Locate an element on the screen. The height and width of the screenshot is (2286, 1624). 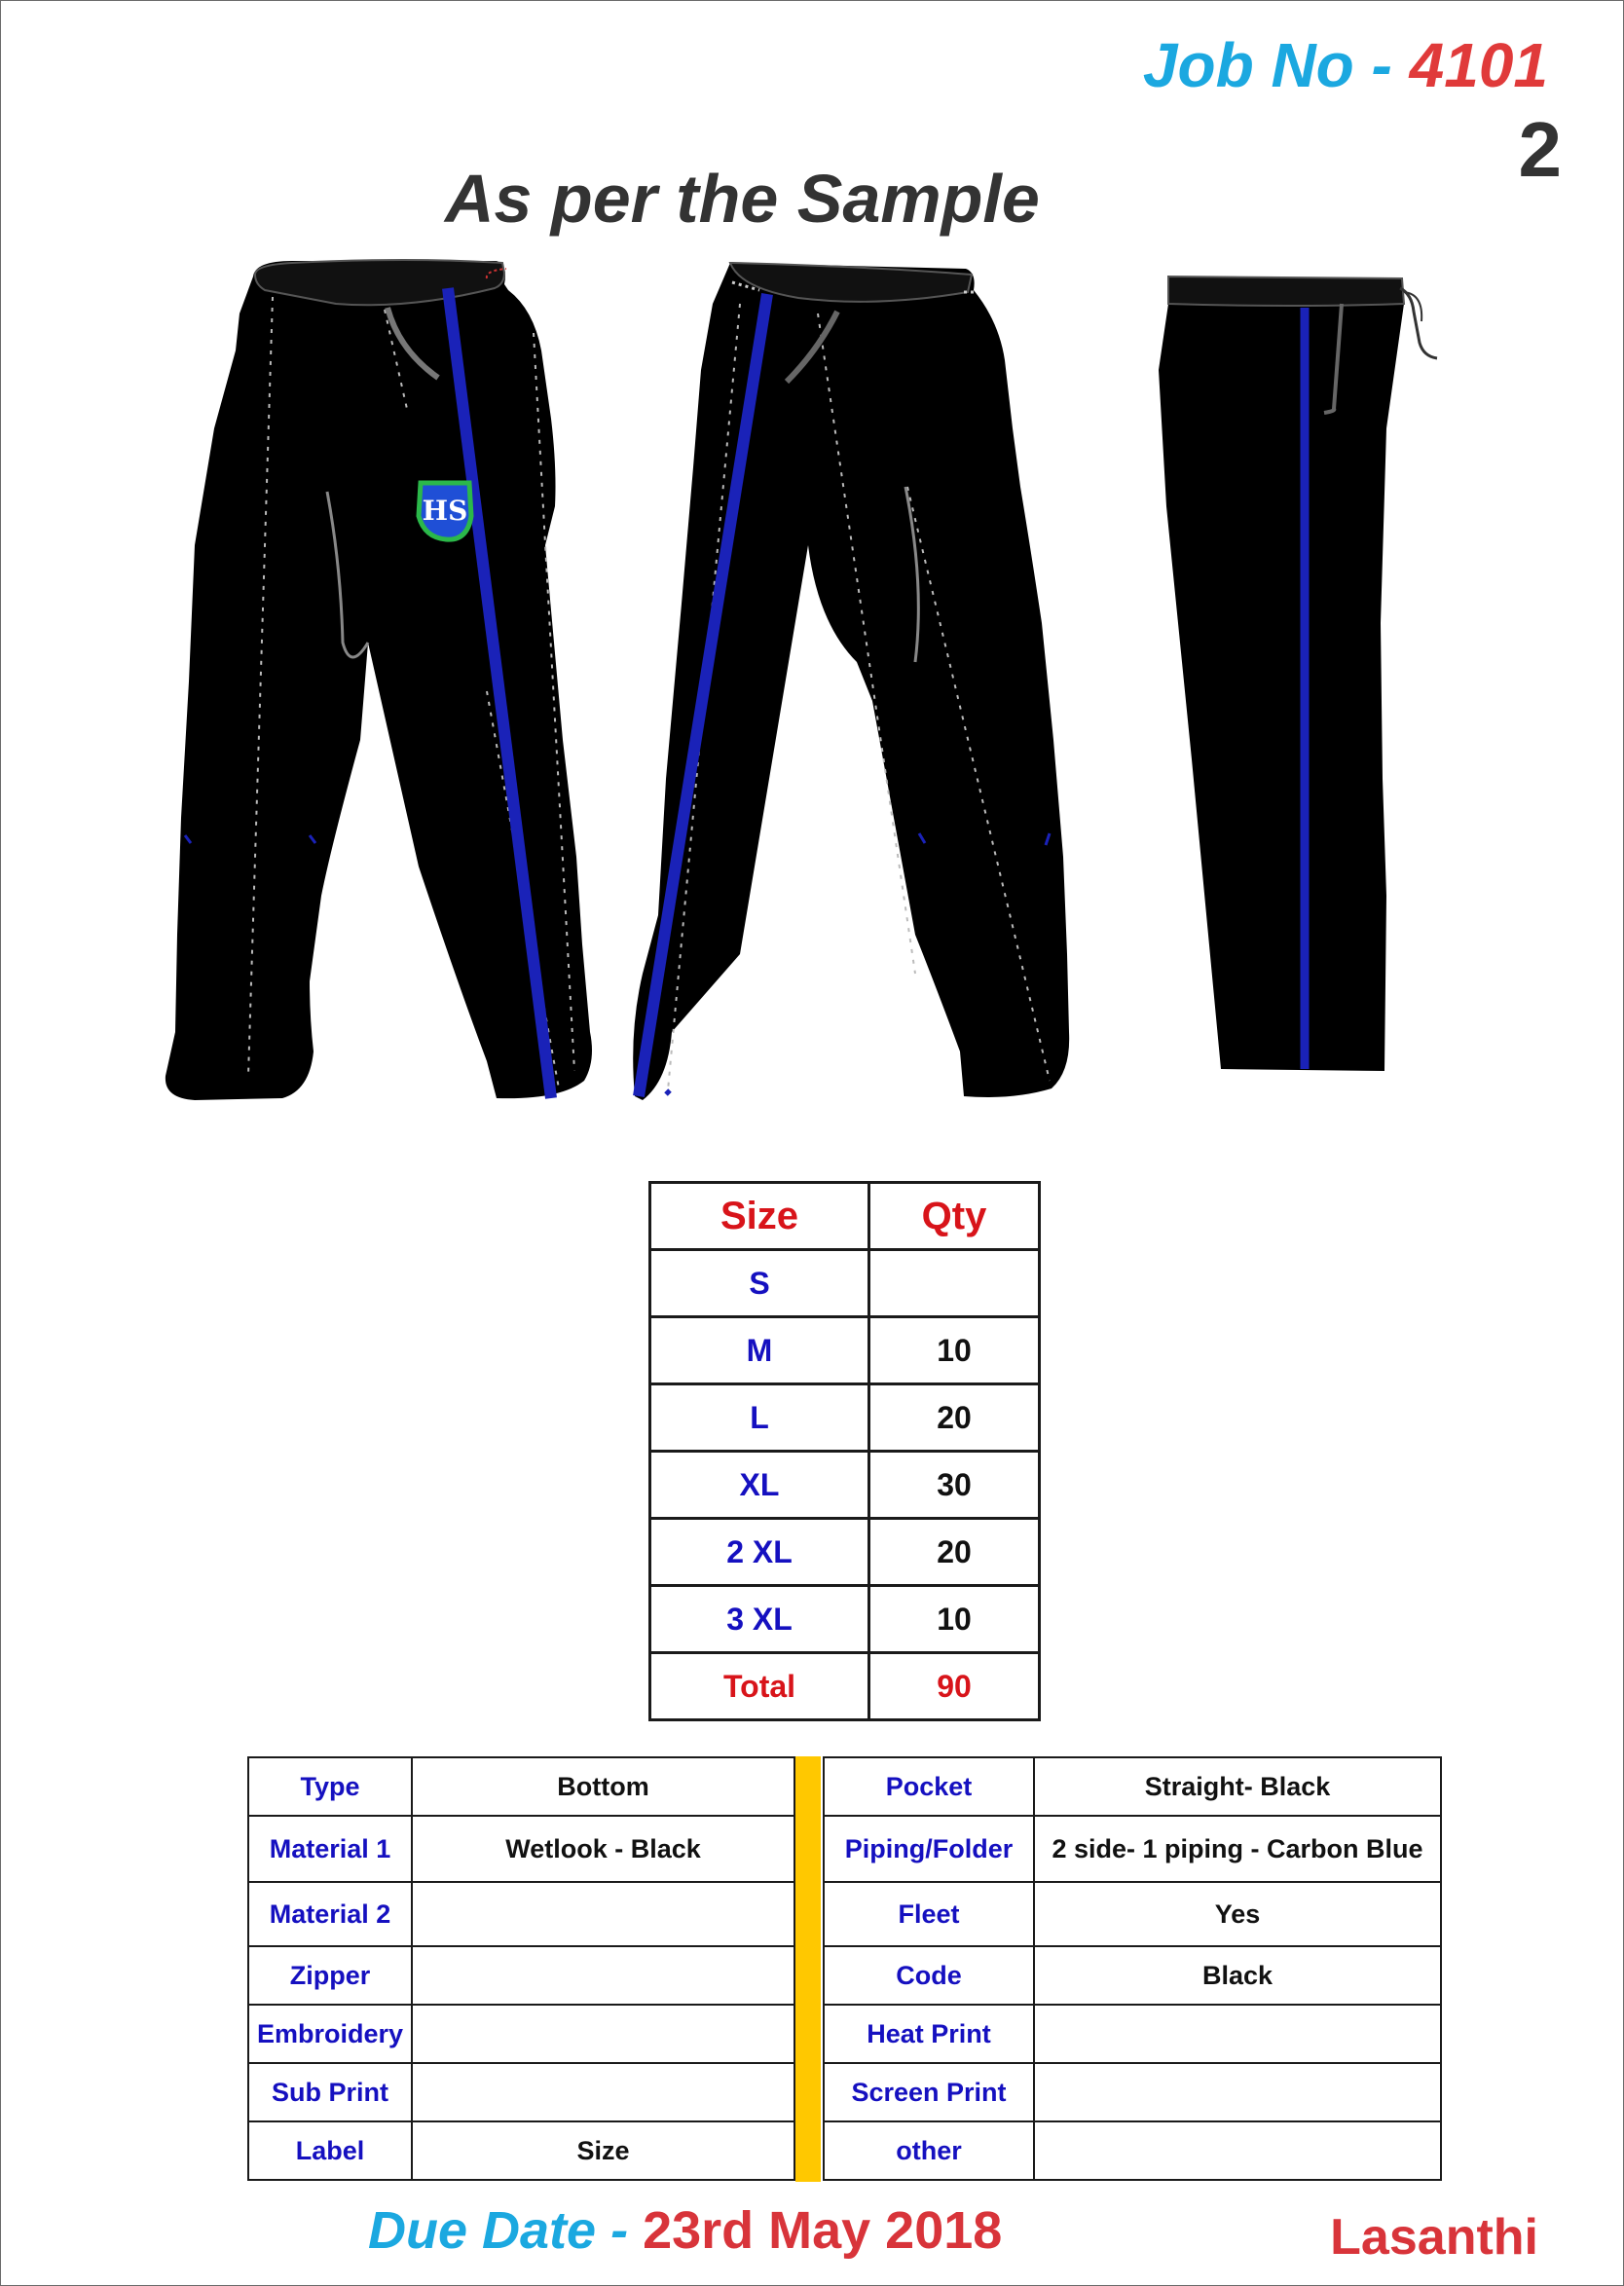
job-number: Job No - 4101 is located at coordinates (1345, 65).